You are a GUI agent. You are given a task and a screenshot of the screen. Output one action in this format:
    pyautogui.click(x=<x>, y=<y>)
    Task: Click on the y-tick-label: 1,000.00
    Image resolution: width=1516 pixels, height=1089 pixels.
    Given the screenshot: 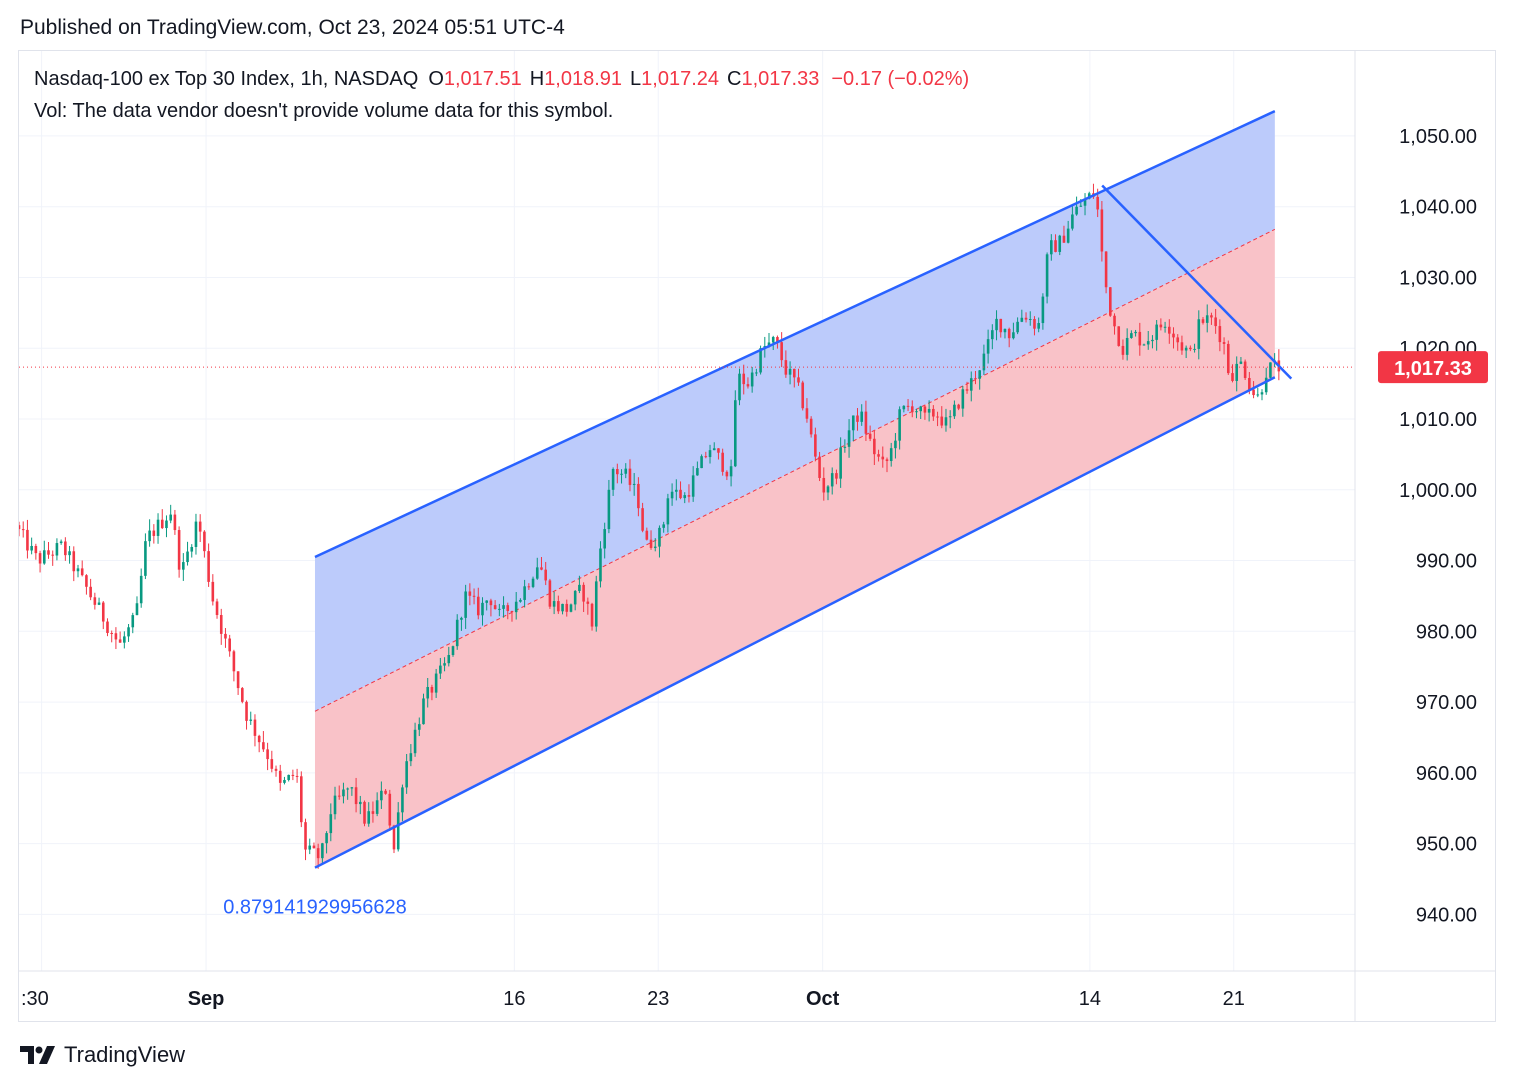 What is the action you would take?
    pyautogui.click(x=1438, y=491)
    